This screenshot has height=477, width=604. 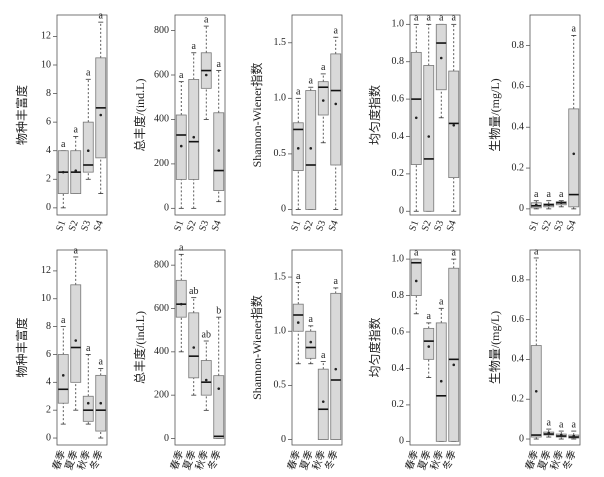 What do you see at coordinates (139, 115) in the screenshot?
I see `y-axis-label: 总丰度/(ind.L)` at bounding box center [139, 115].